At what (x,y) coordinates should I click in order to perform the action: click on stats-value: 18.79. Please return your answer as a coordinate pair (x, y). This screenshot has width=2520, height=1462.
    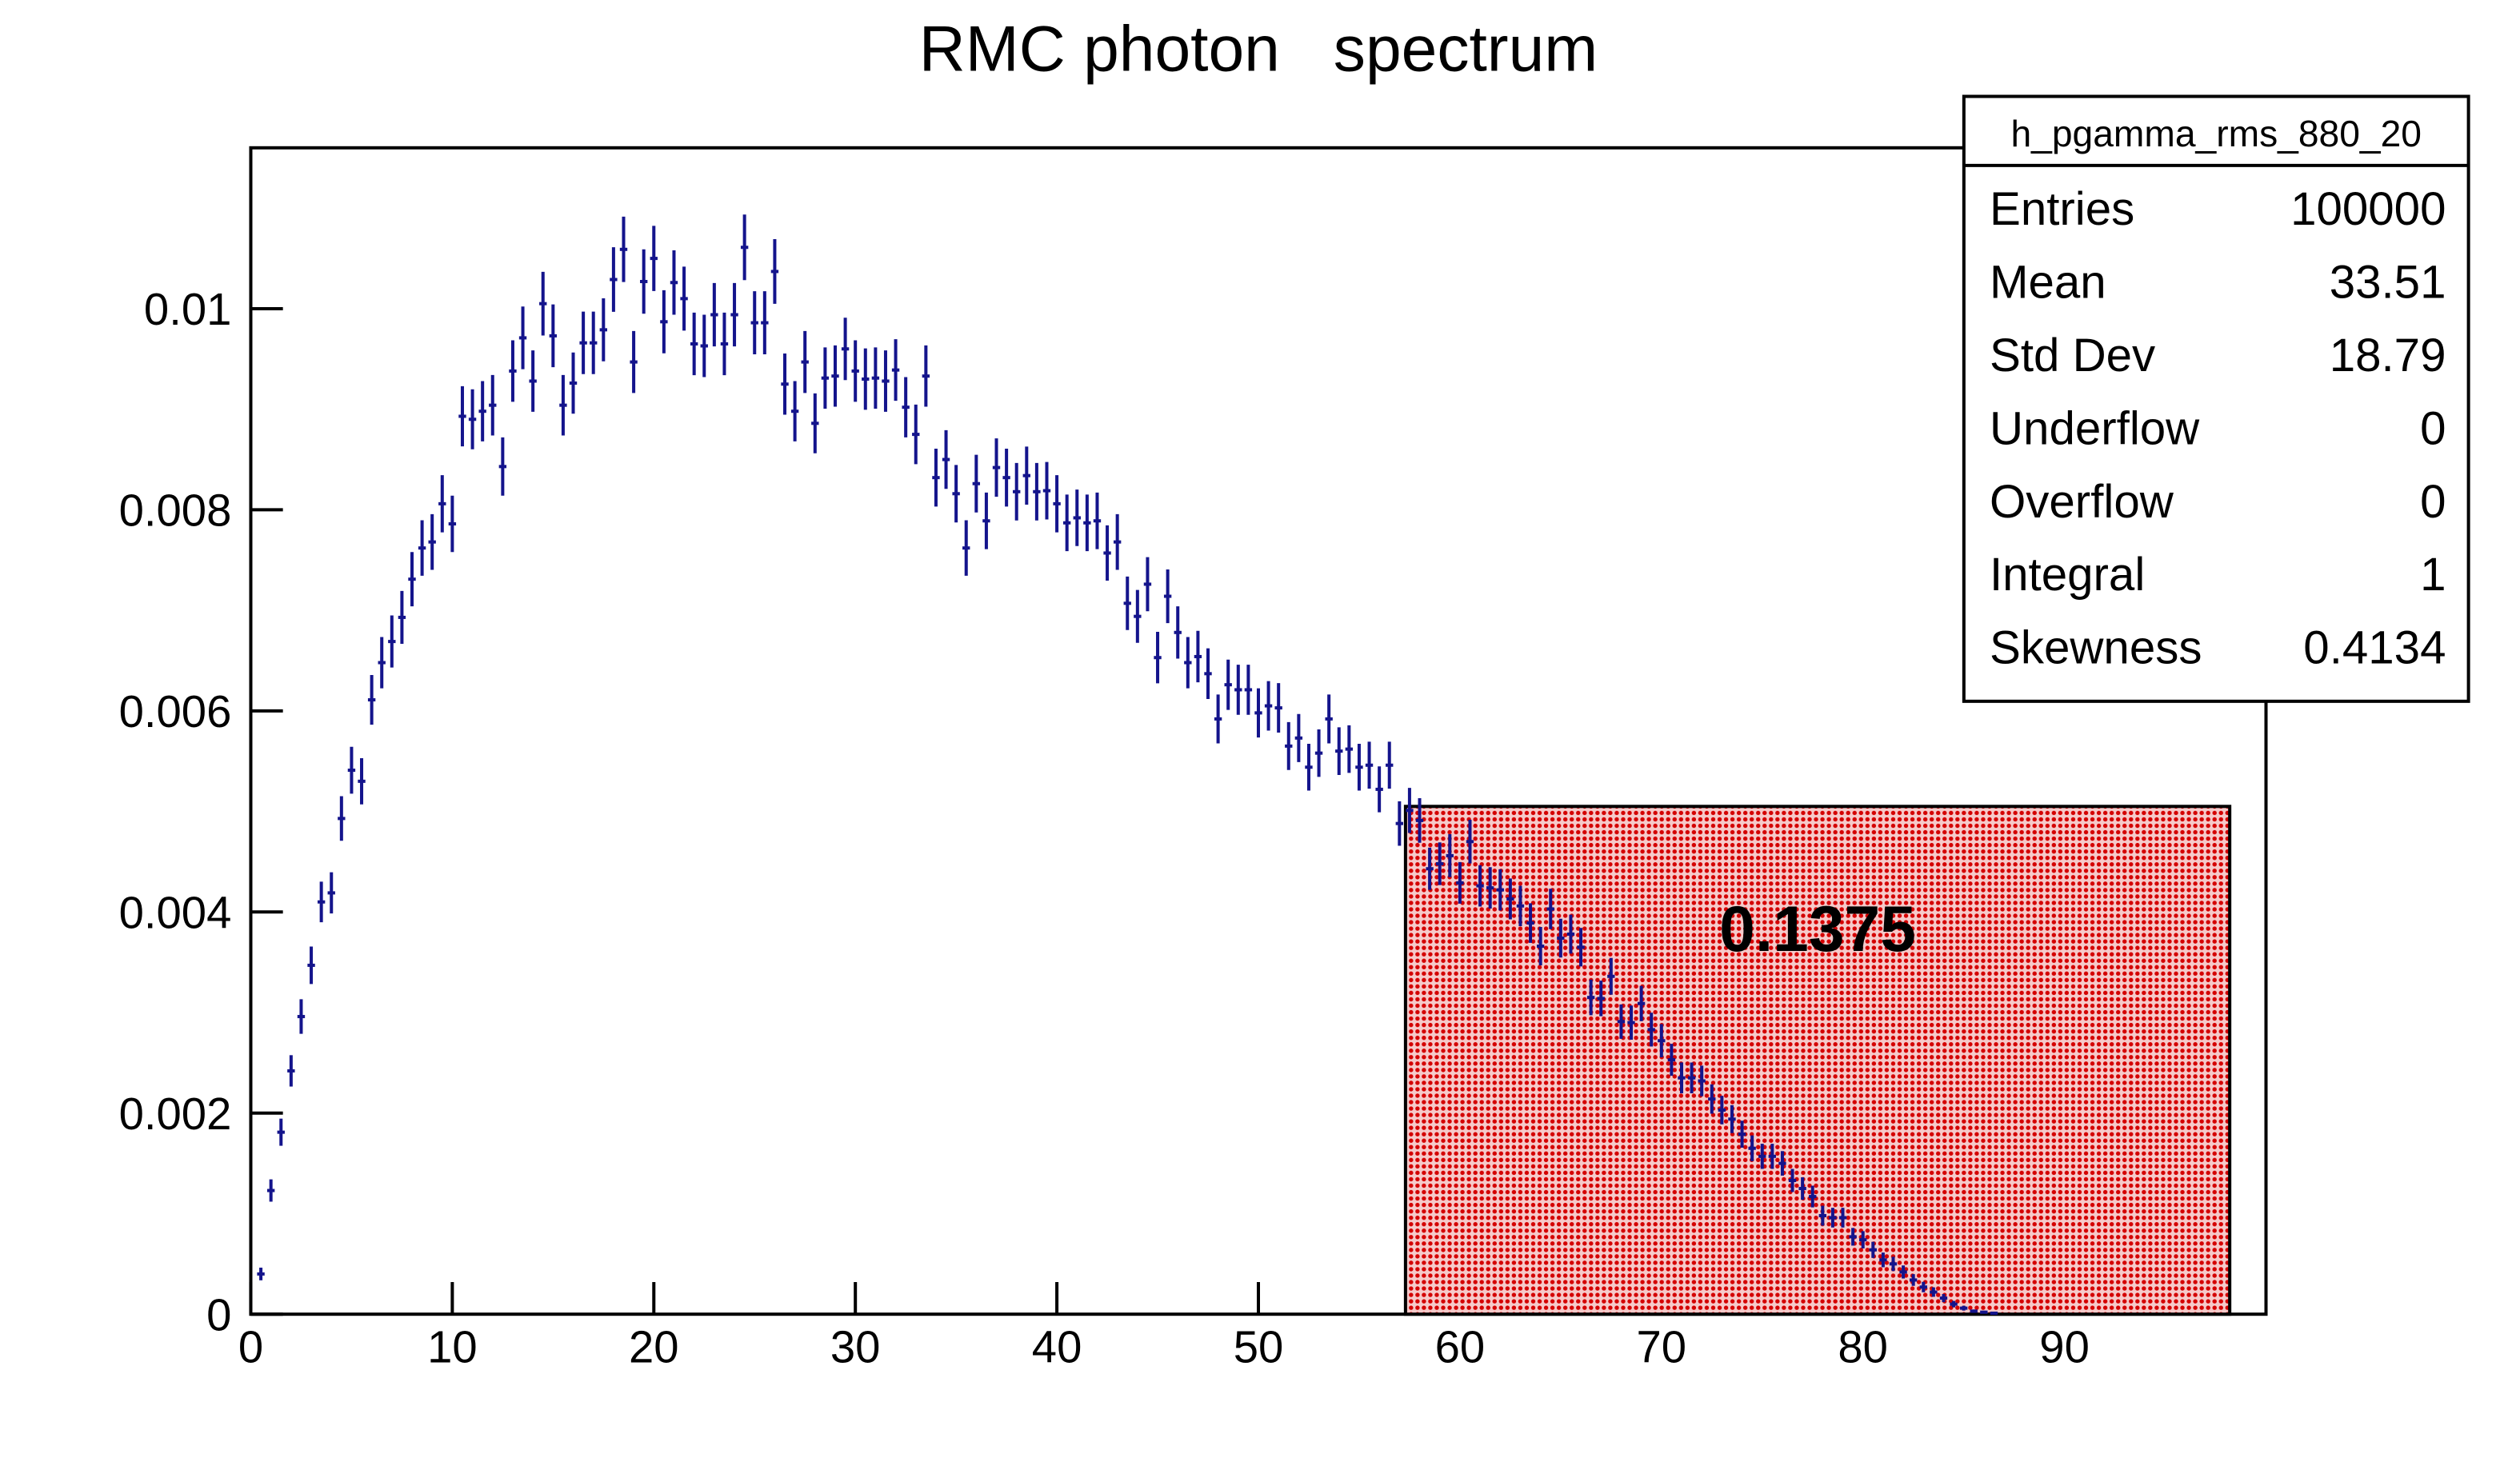
    Looking at the image, I should click on (2388, 356).